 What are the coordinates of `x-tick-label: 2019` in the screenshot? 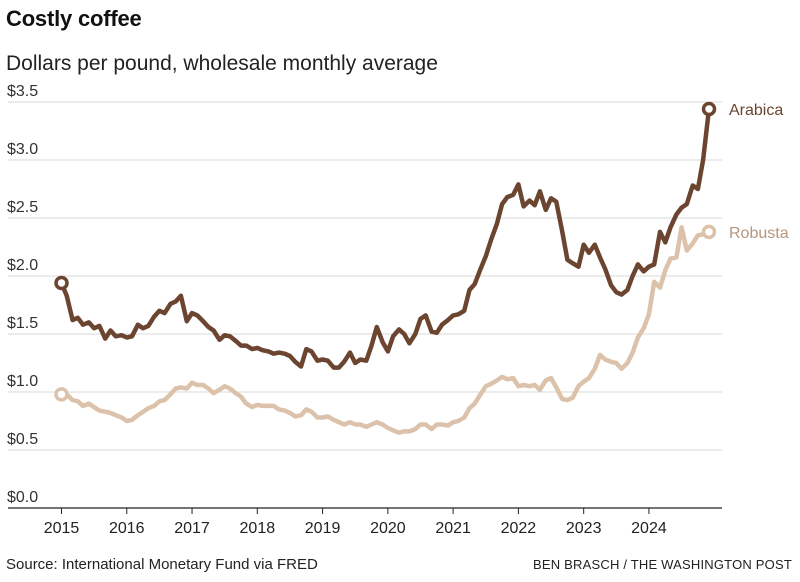 It's located at (323, 528).